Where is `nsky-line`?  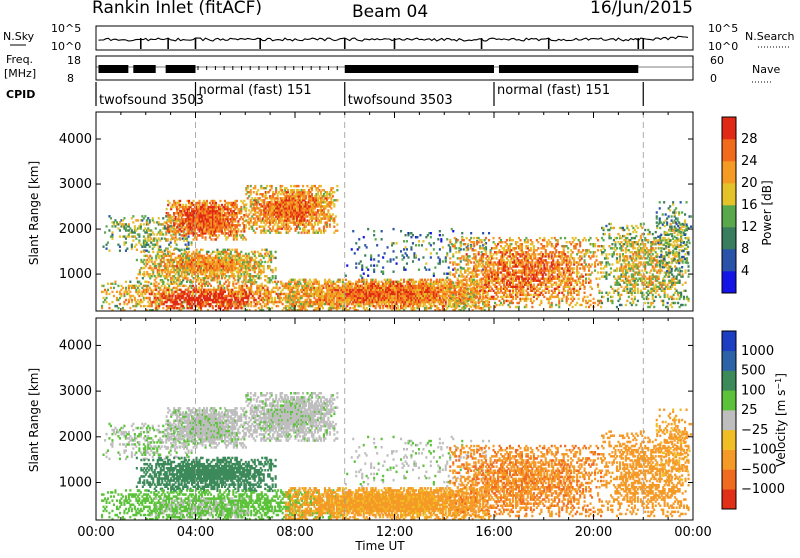
nsky-line is located at coordinates (394, 38).